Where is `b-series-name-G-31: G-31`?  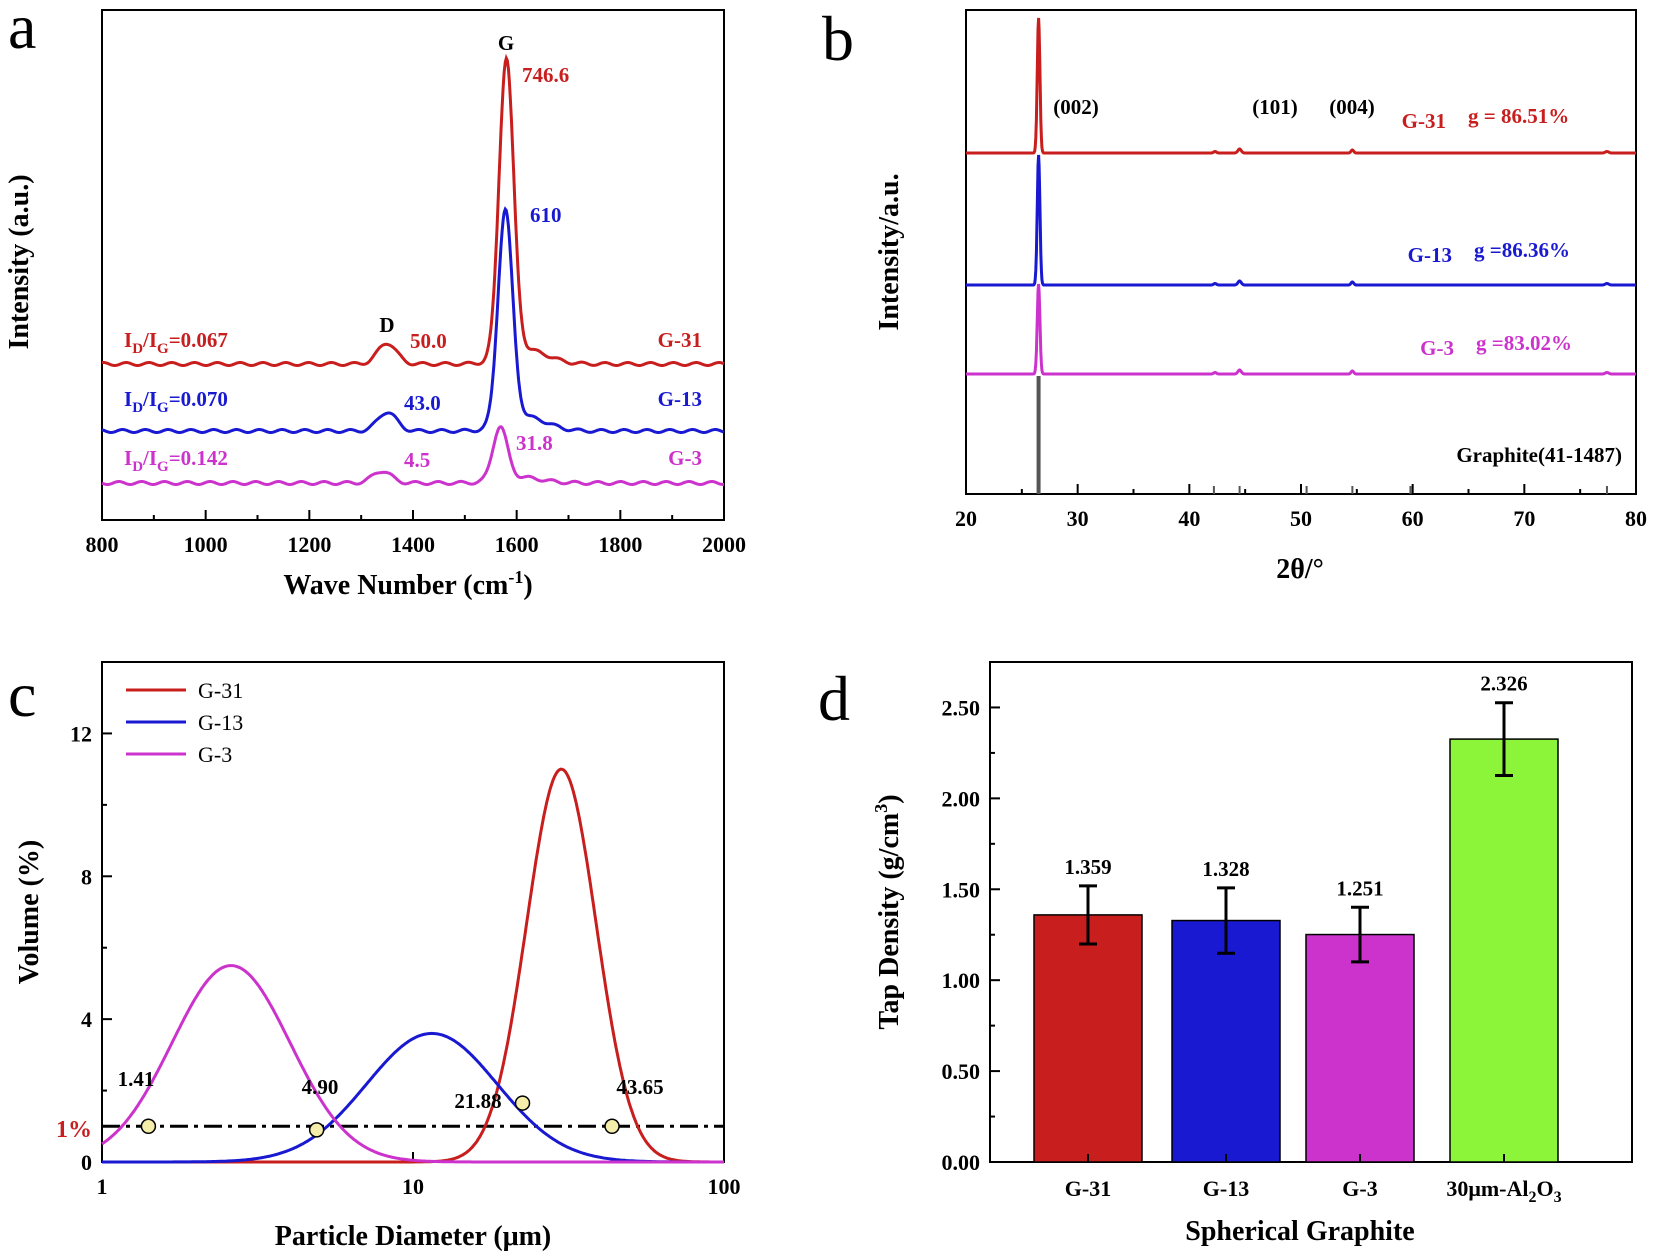 b-series-name-G-31: G-31 is located at coordinates (1424, 121).